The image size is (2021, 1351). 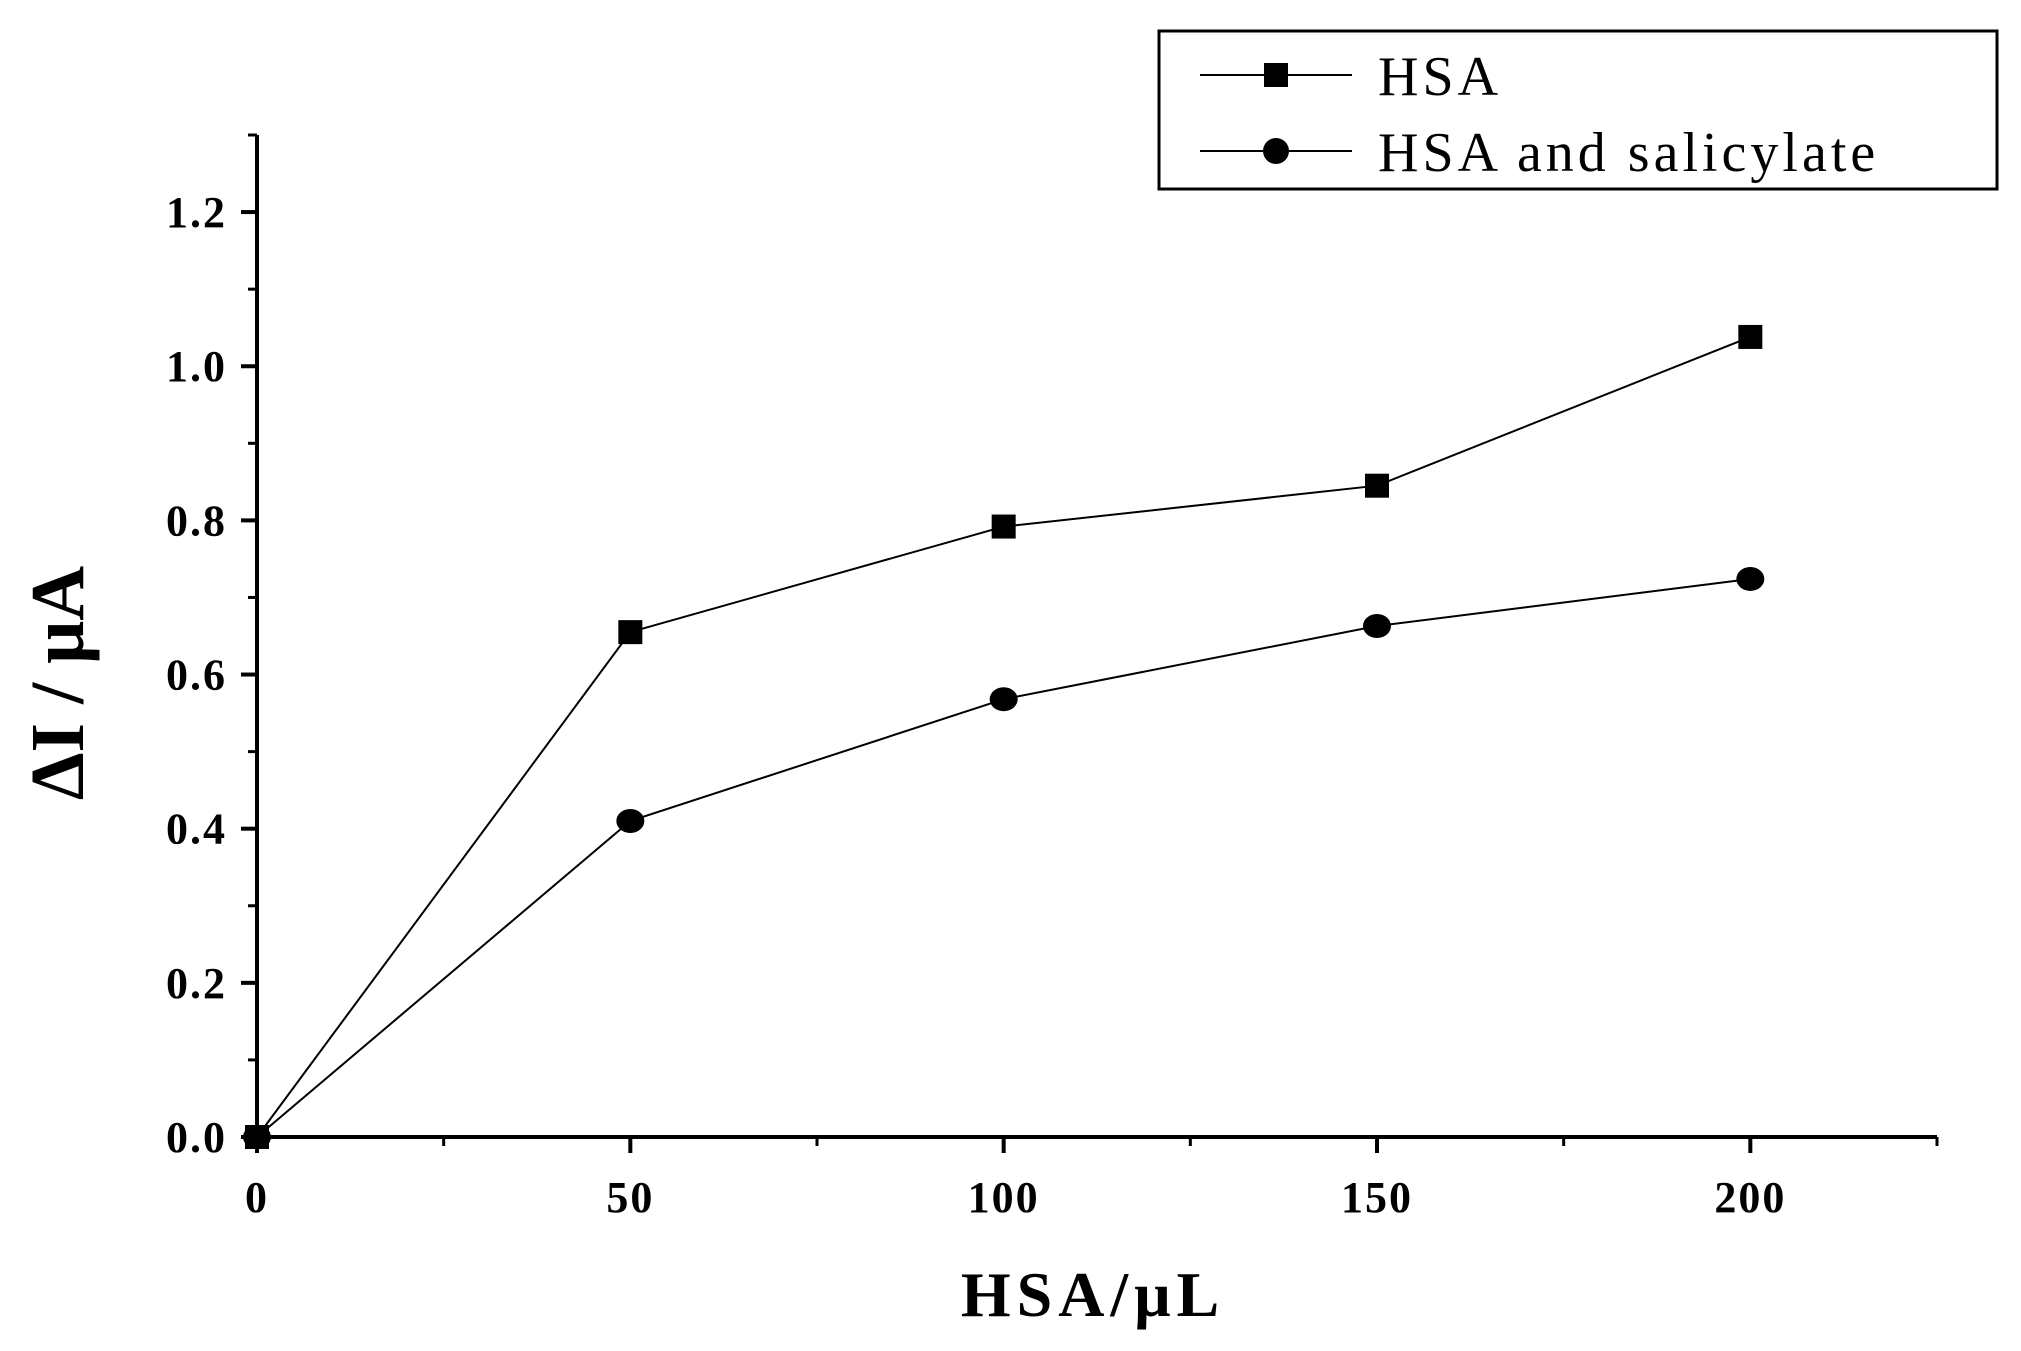 I want to click on y-tick-label: 0.2, so click(x=196, y=983).